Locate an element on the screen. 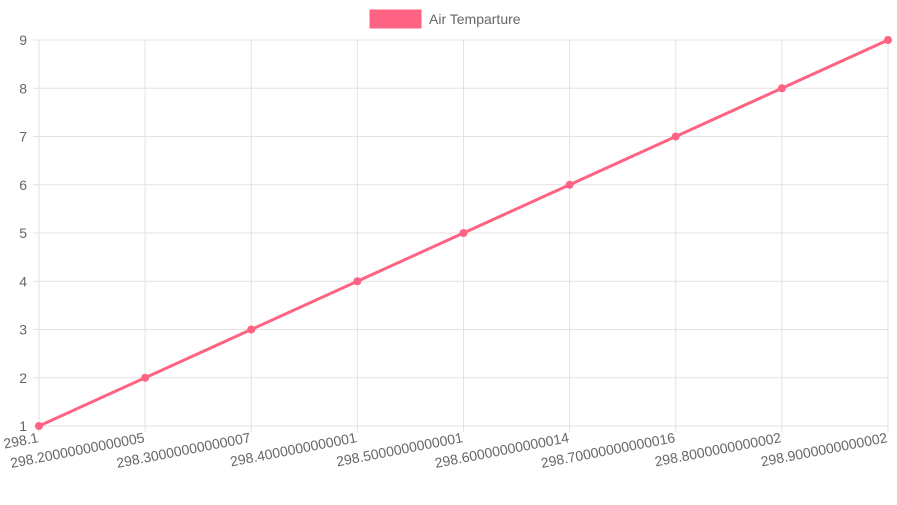  y-tick-label: 9 is located at coordinates (23, 40).